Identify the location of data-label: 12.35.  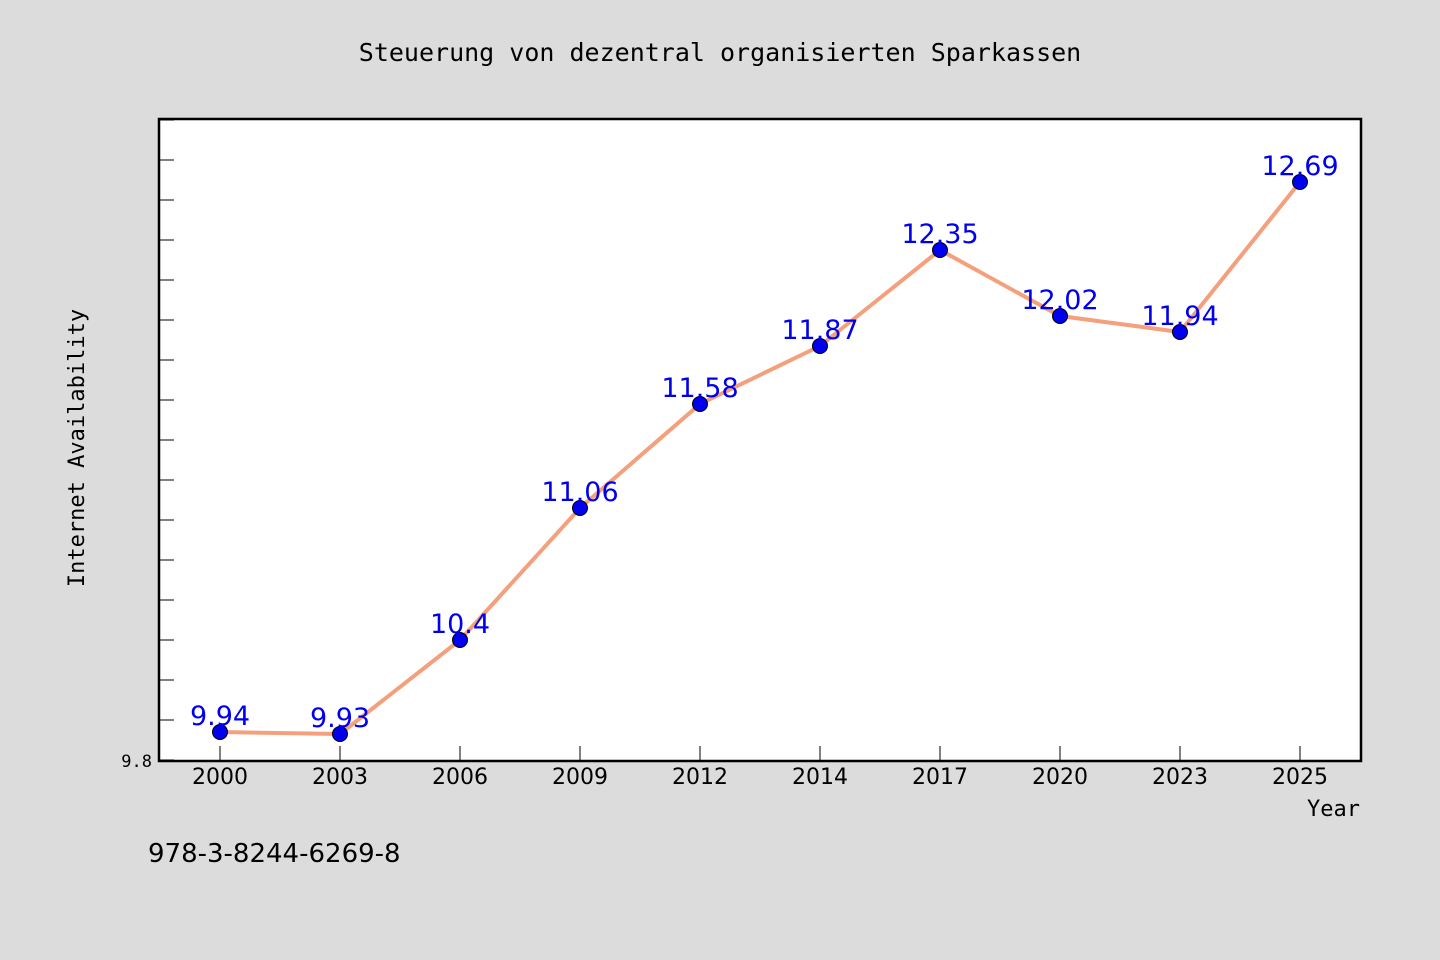
(939, 234).